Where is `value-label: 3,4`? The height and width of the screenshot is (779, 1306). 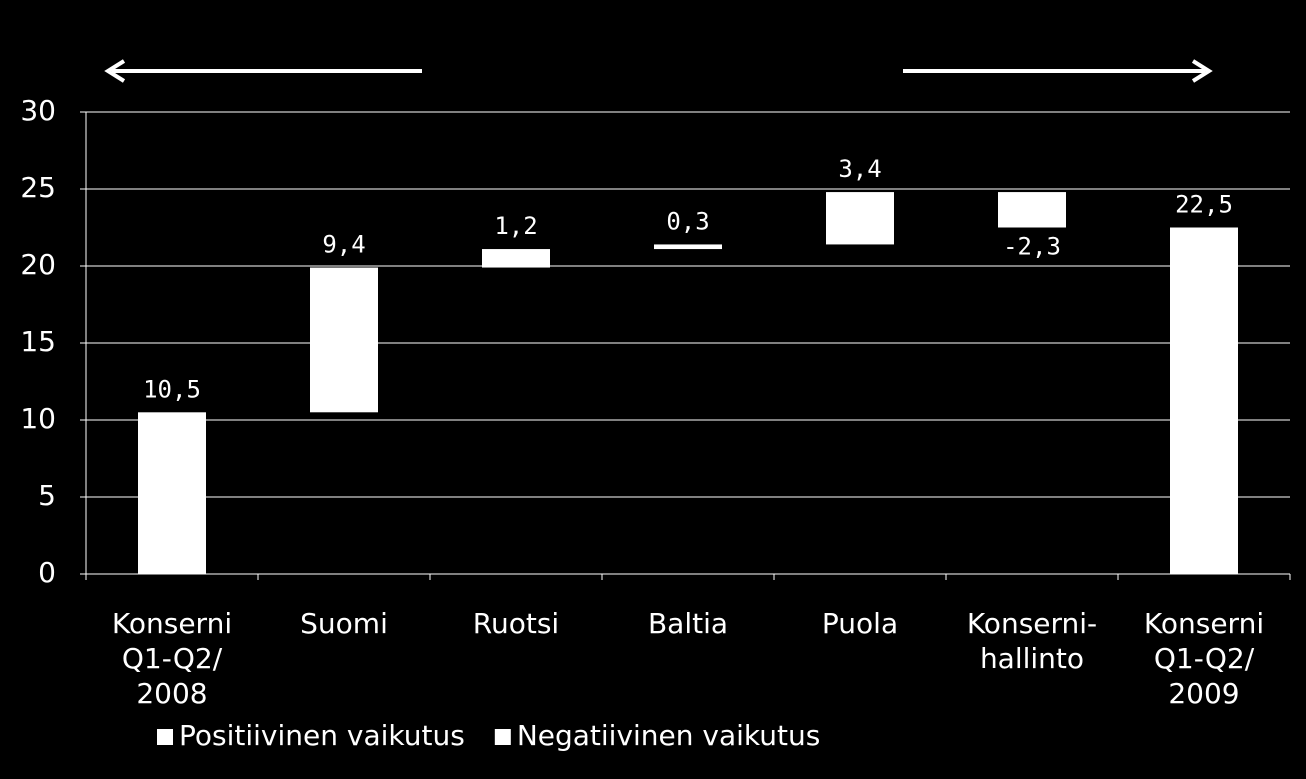 value-label: 3,4 is located at coordinates (859, 169).